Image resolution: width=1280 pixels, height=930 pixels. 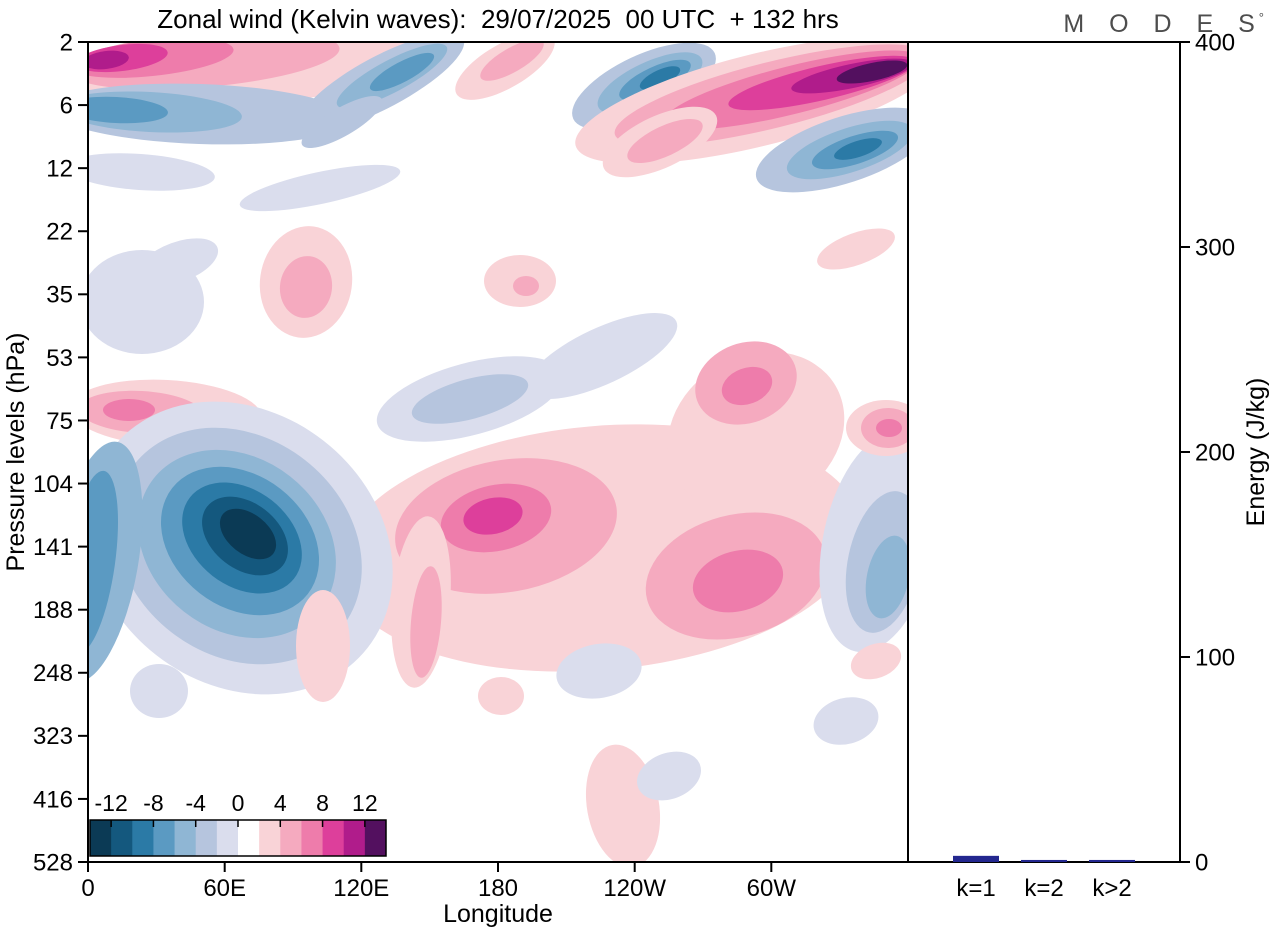 What do you see at coordinates (59, 232) in the screenshot?
I see `y-tick-label: 22` at bounding box center [59, 232].